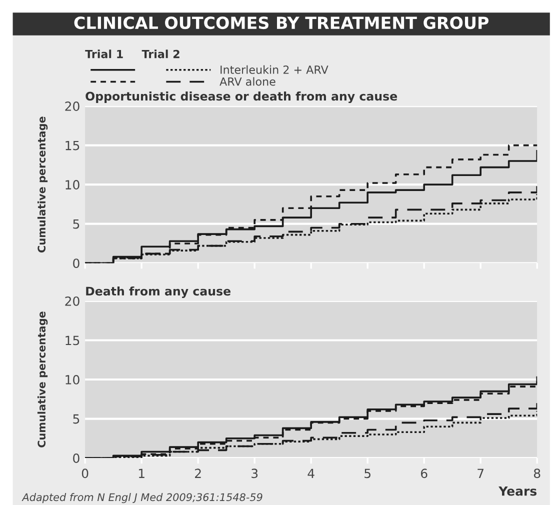  What do you see at coordinates (424, 473) in the screenshot?
I see `x-tick-label: 6` at bounding box center [424, 473].